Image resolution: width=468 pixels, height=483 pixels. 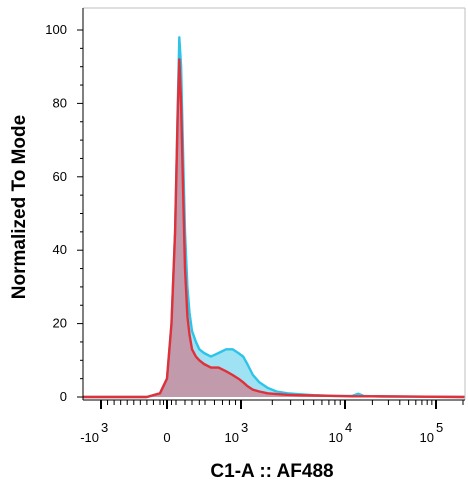 I want to click on x-tick-label: -10, so click(x=89, y=437).